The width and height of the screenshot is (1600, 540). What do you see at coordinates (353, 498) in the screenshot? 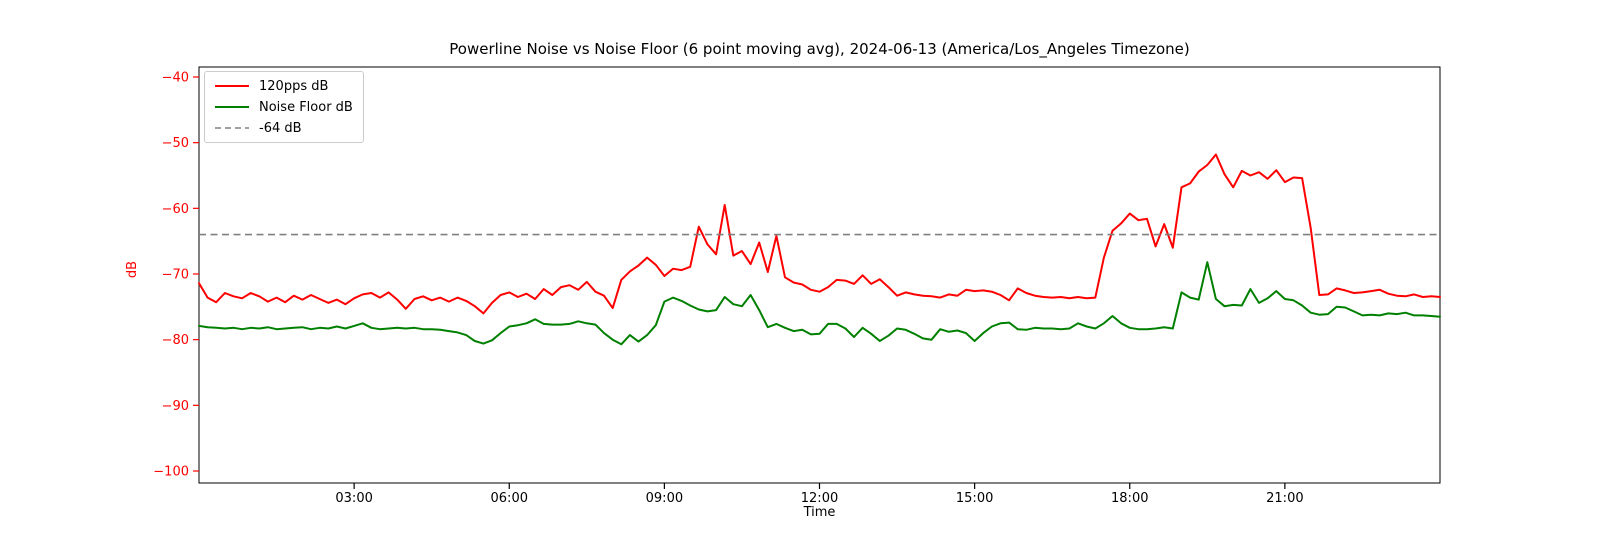
I see `x-tick-label: 03:00` at bounding box center [353, 498].